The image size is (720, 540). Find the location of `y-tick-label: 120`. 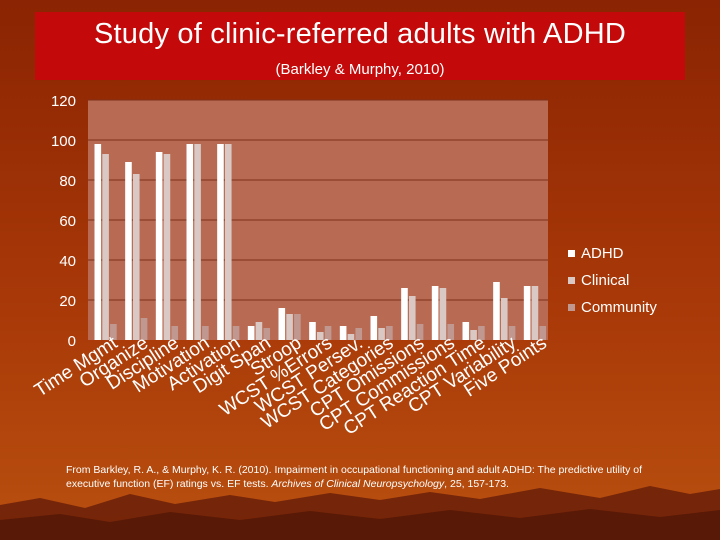

y-tick-label: 120 is located at coordinates (63, 101).